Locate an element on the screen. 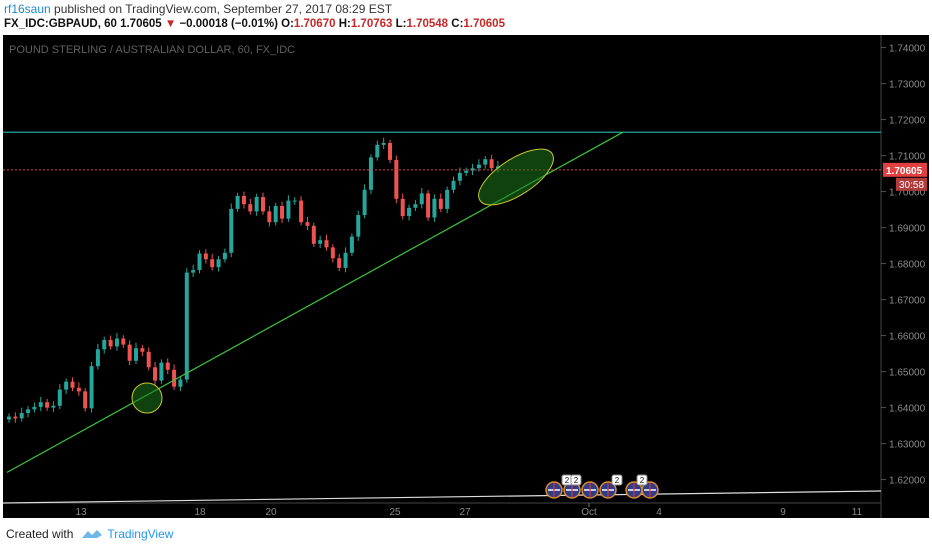 This screenshot has height=550, width=932. bar-countdown-tag is located at coordinates (911, 184).